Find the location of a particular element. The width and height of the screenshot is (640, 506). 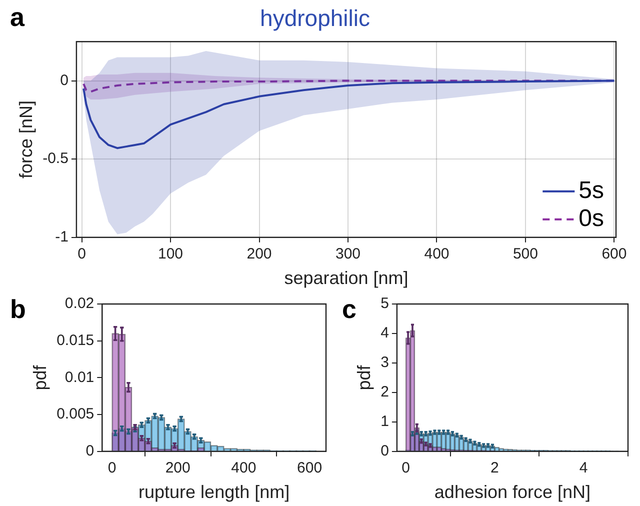

y-tick-label: 3 is located at coordinates (384, 363).